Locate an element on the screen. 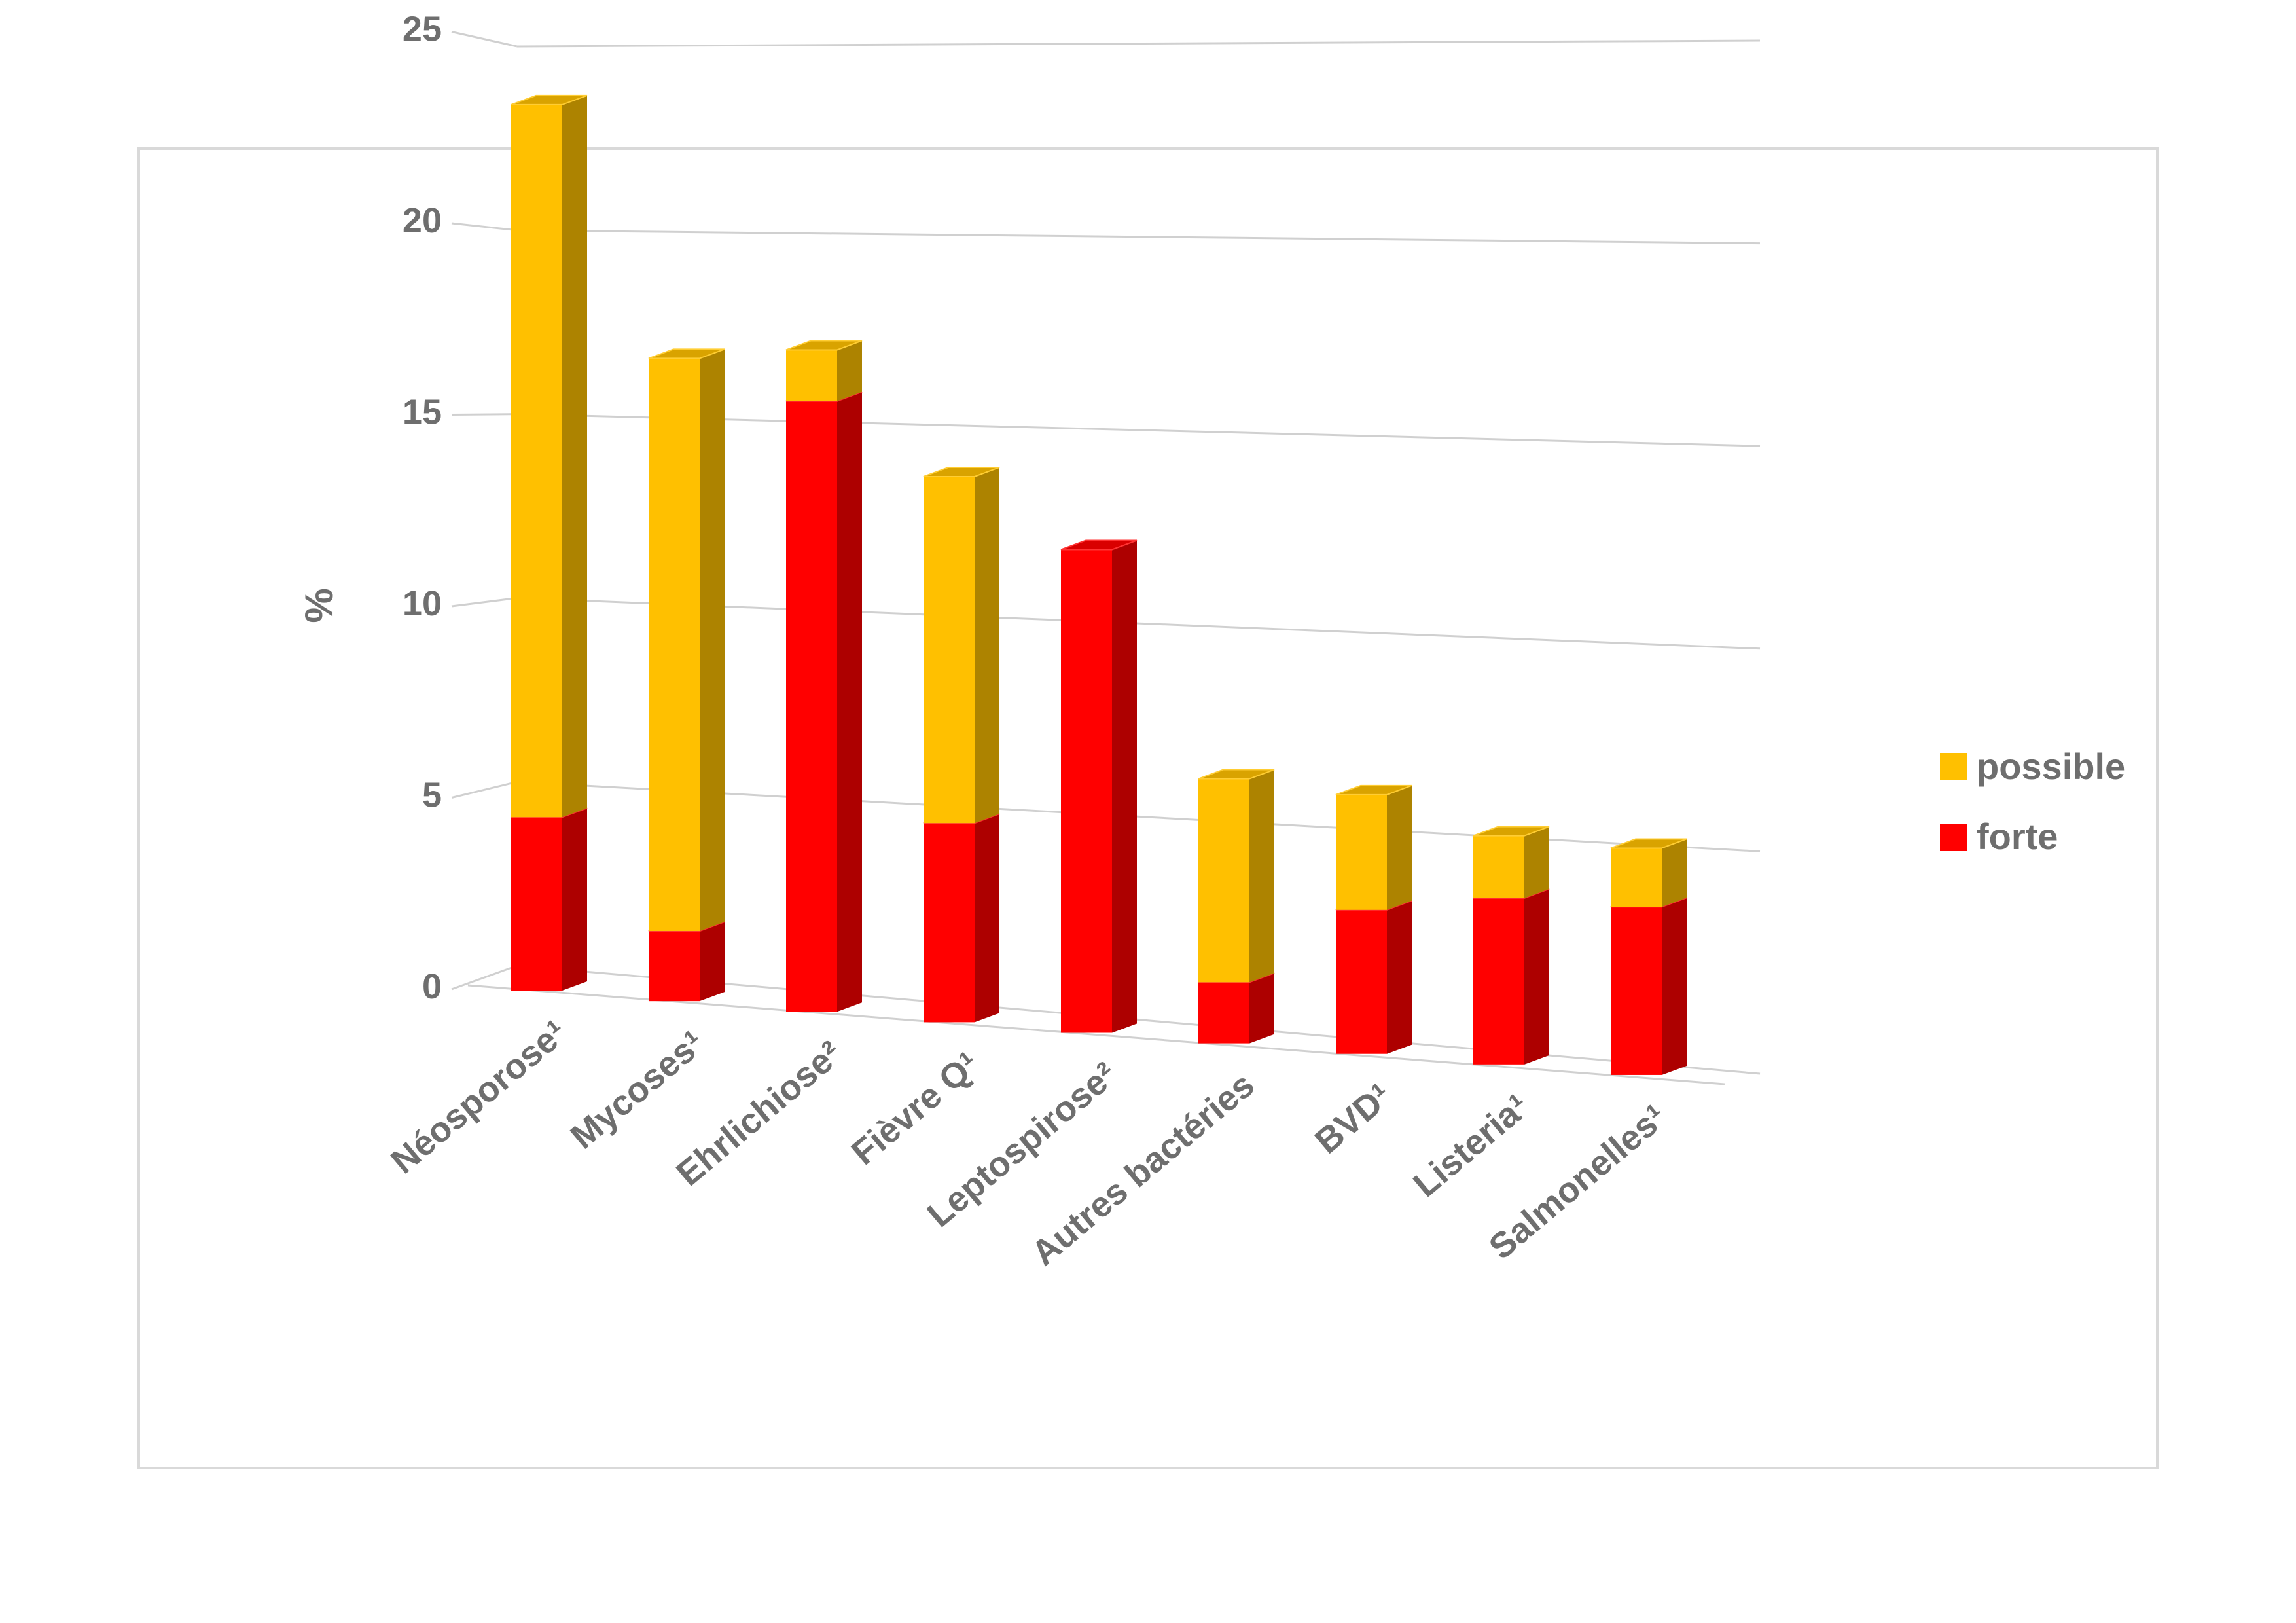 The width and height of the screenshot is (2296, 1623). y-tick-label: 25 is located at coordinates (422, 29).